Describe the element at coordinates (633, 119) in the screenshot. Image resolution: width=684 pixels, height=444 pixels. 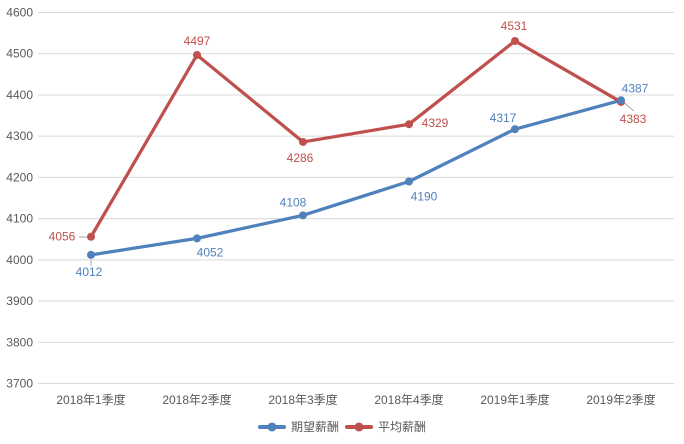
I see `data-label-average-salary: 4383` at that location.